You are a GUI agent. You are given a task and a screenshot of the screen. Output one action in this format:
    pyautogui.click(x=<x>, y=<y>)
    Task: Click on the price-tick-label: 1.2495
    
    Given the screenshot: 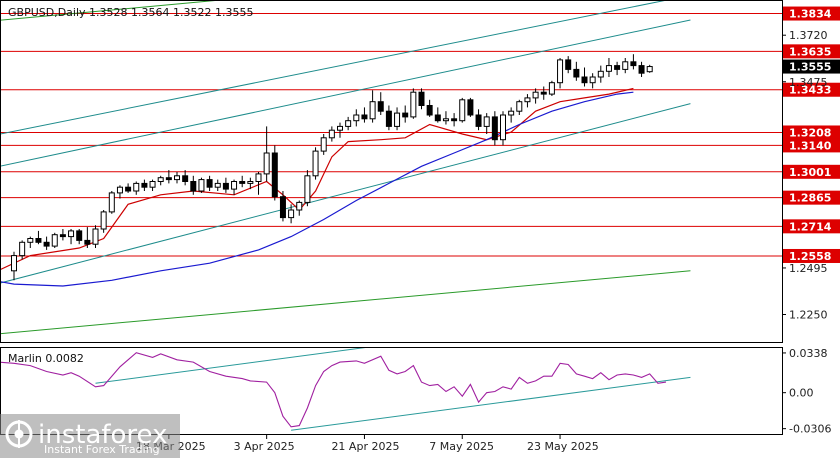 What is the action you would take?
    pyautogui.click(x=808, y=268)
    